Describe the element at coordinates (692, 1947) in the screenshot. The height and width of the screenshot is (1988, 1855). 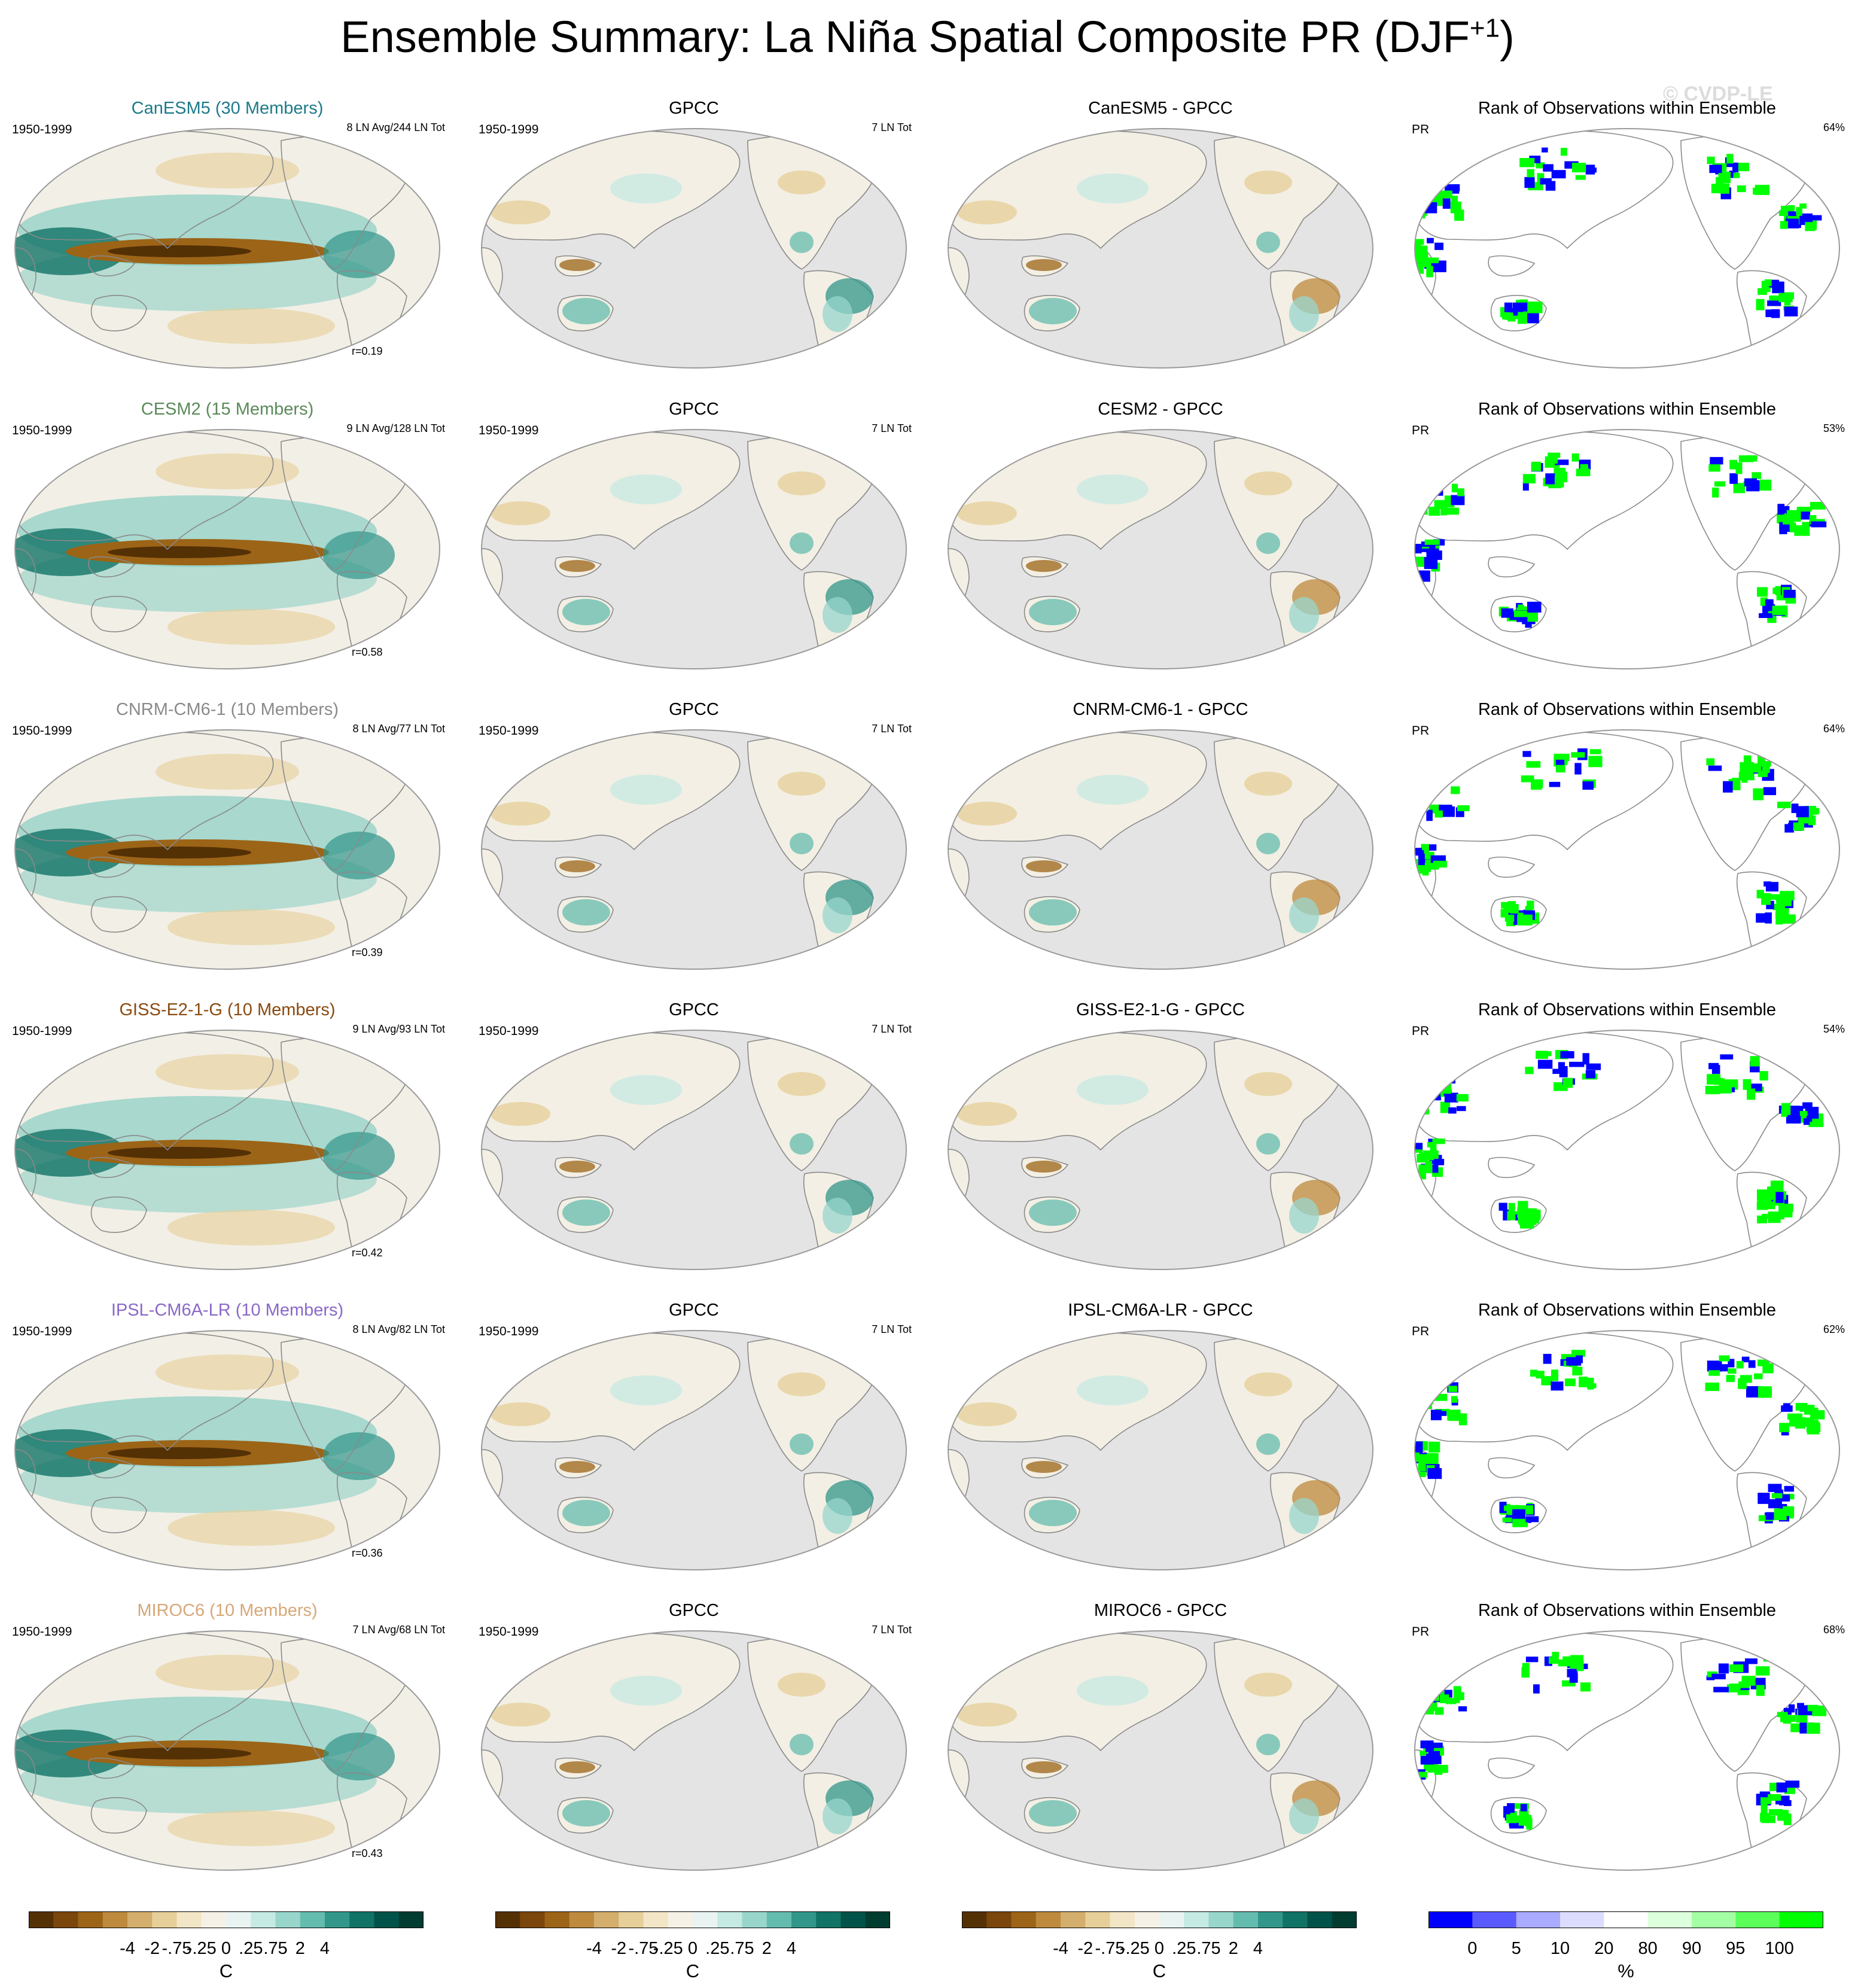
I see `colorbar-2: -4 -2 -.75 -.25 0 .25.75 2 4 C` at that location.